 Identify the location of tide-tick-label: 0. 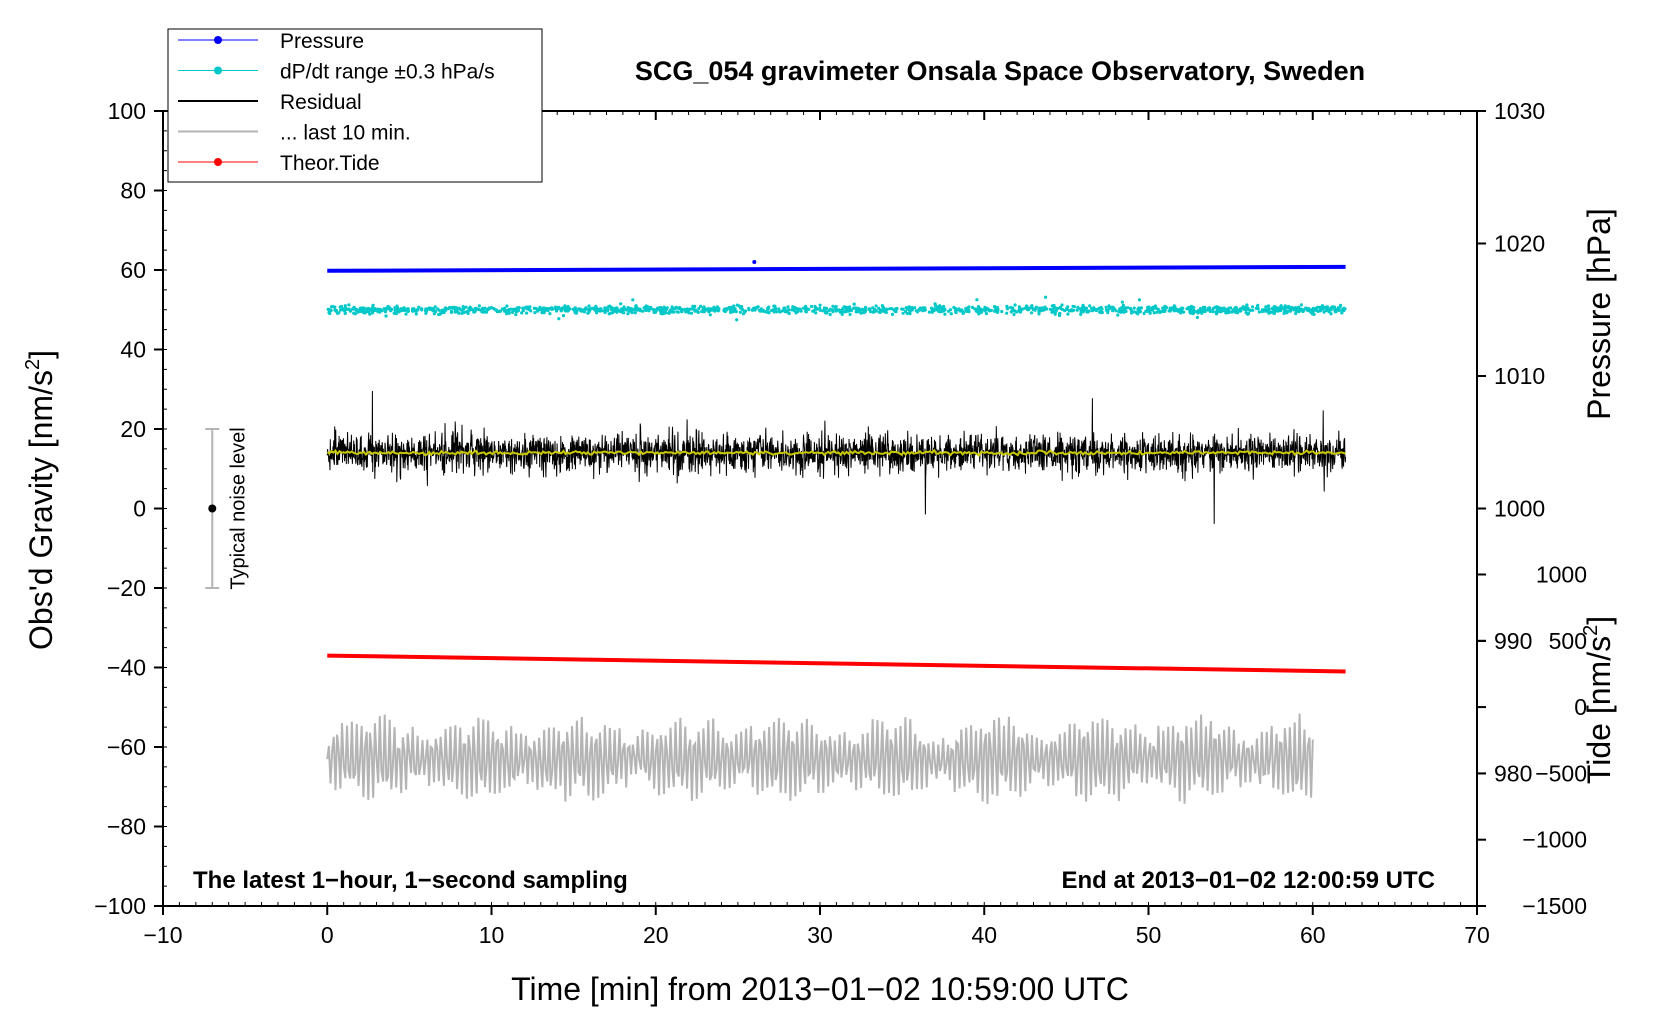
(1580, 707).